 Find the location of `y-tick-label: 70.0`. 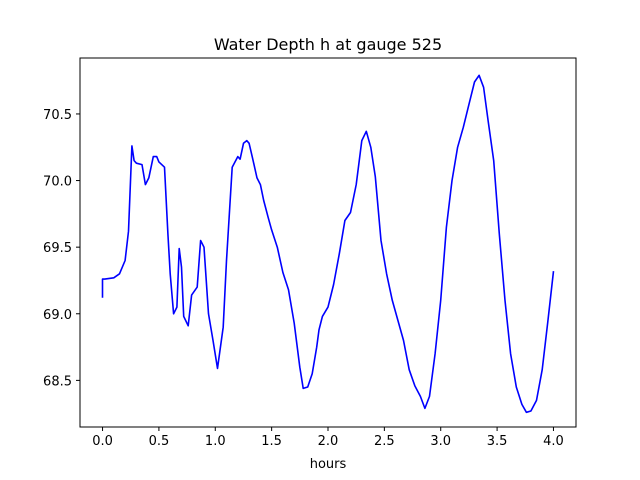

y-tick-label: 70.0 is located at coordinates (57, 182).